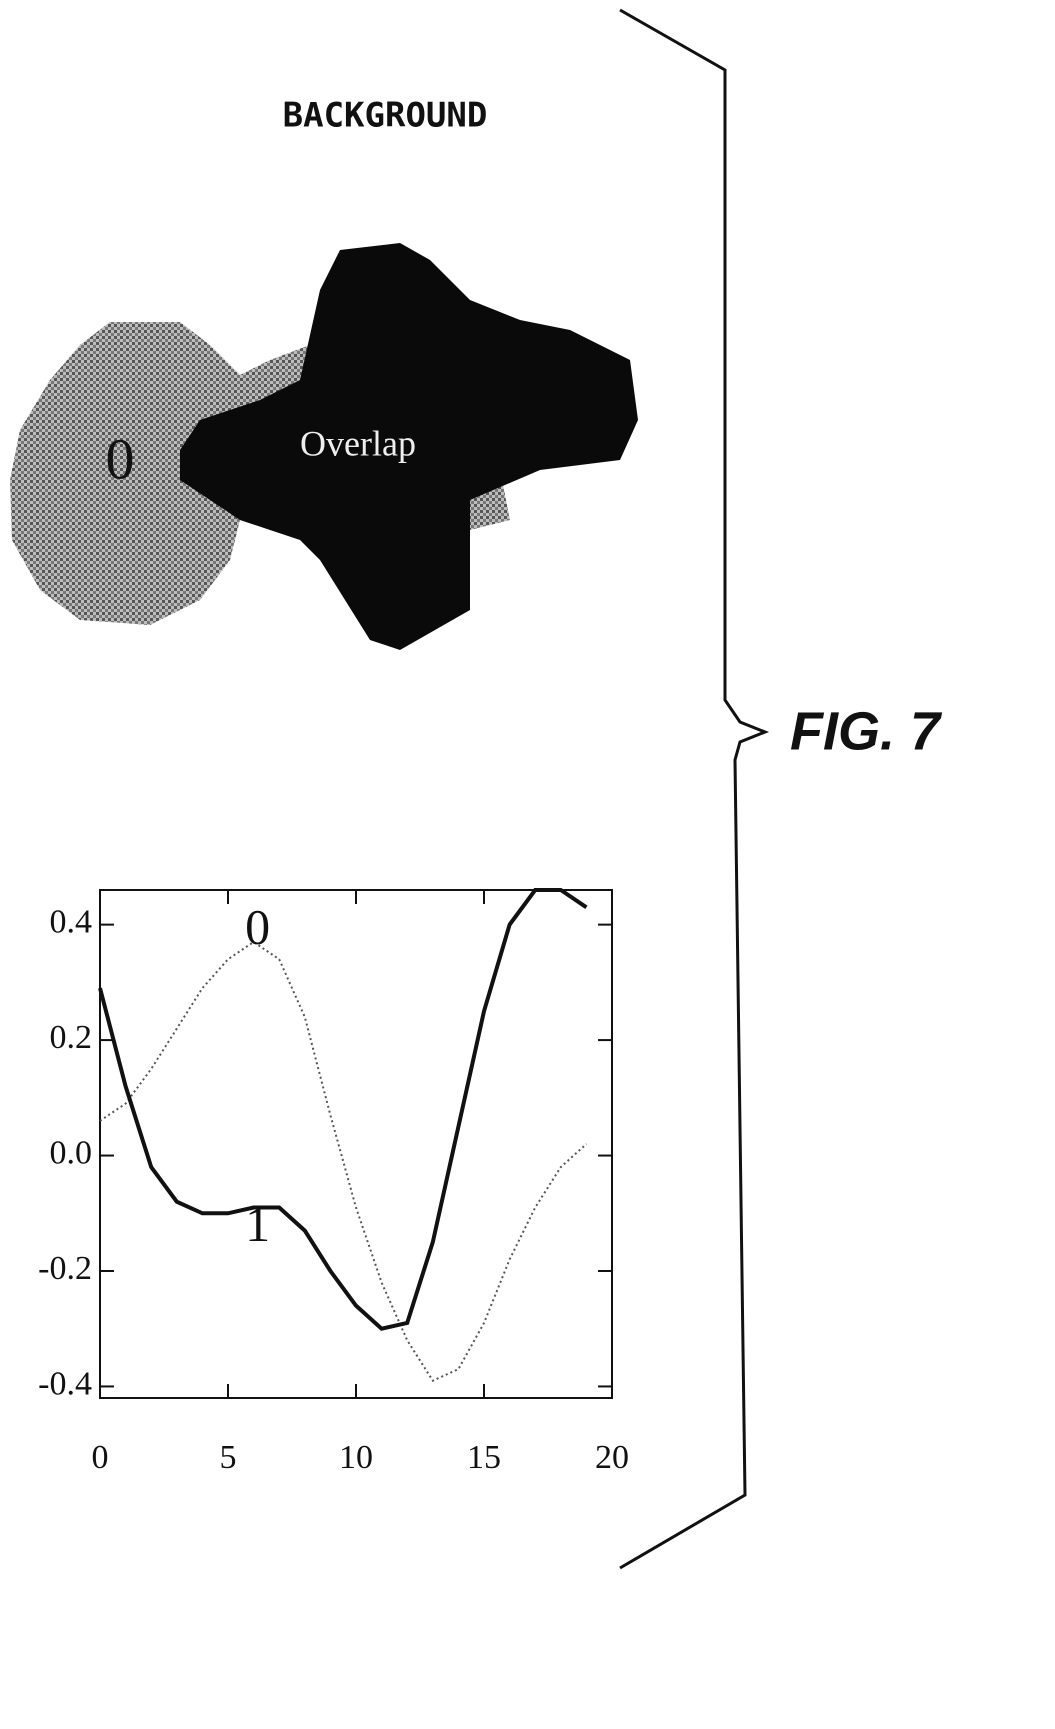 The image size is (1055, 1729). I want to click on brace, so click(694, 789).